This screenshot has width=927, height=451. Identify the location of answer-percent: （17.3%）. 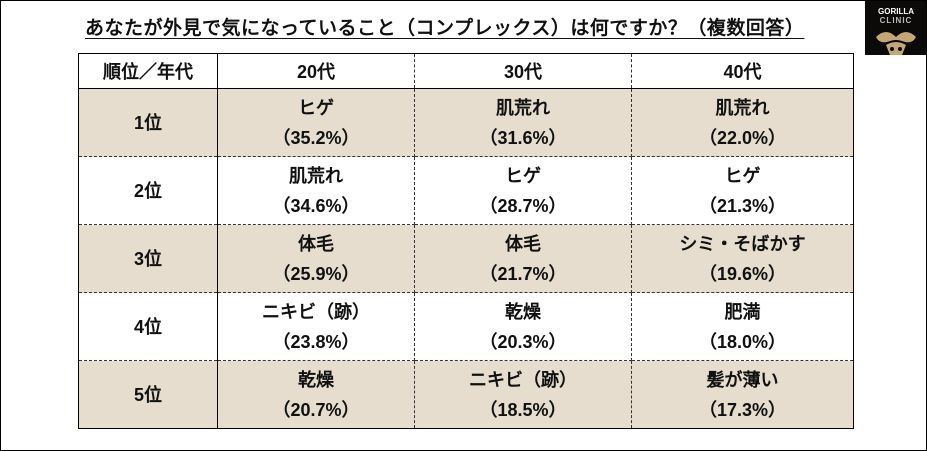
(742, 409).